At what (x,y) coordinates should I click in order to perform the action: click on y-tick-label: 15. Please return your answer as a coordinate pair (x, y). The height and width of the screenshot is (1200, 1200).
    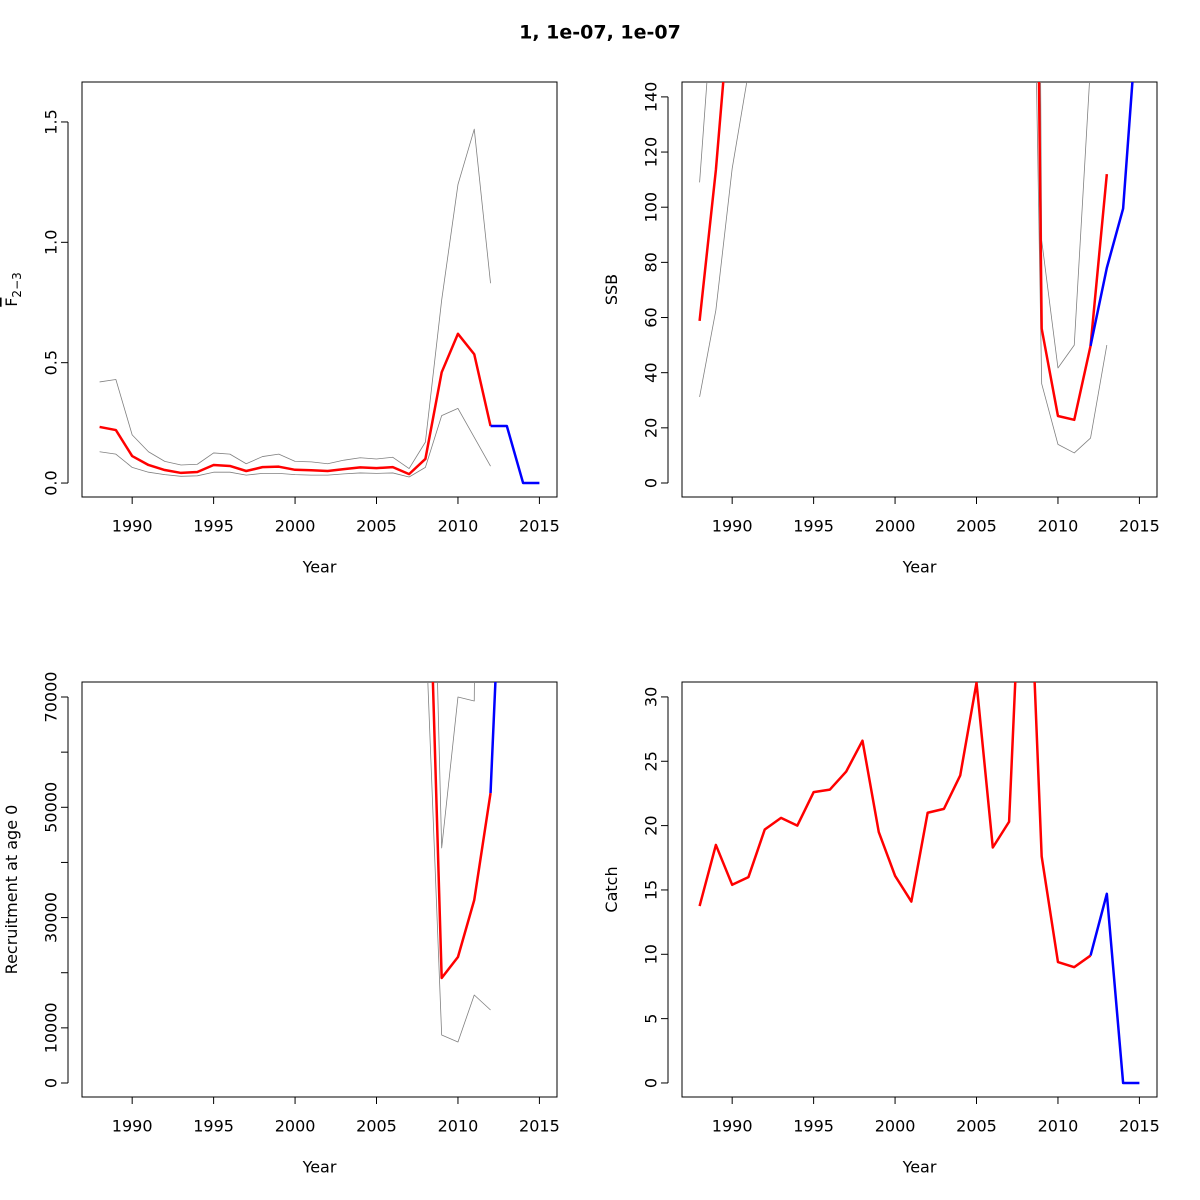
    Looking at the image, I should click on (651, 890).